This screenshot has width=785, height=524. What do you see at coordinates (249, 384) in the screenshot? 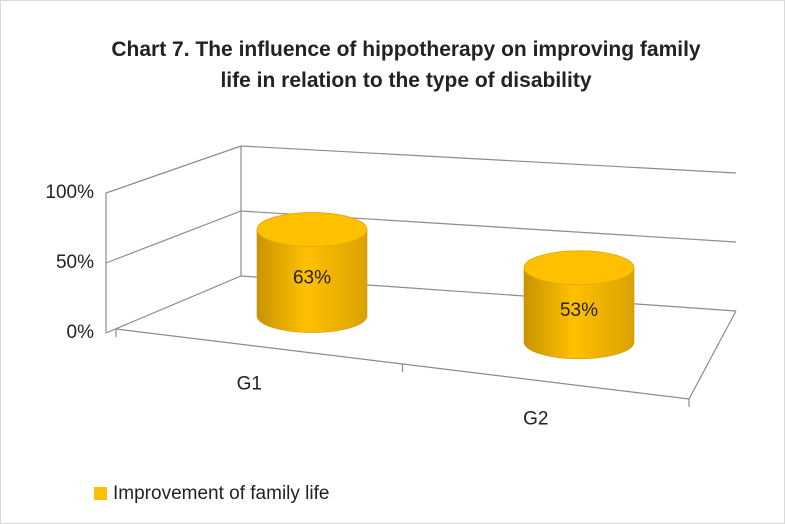
I see `x-tick-label: G1` at bounding box center [249, 384].